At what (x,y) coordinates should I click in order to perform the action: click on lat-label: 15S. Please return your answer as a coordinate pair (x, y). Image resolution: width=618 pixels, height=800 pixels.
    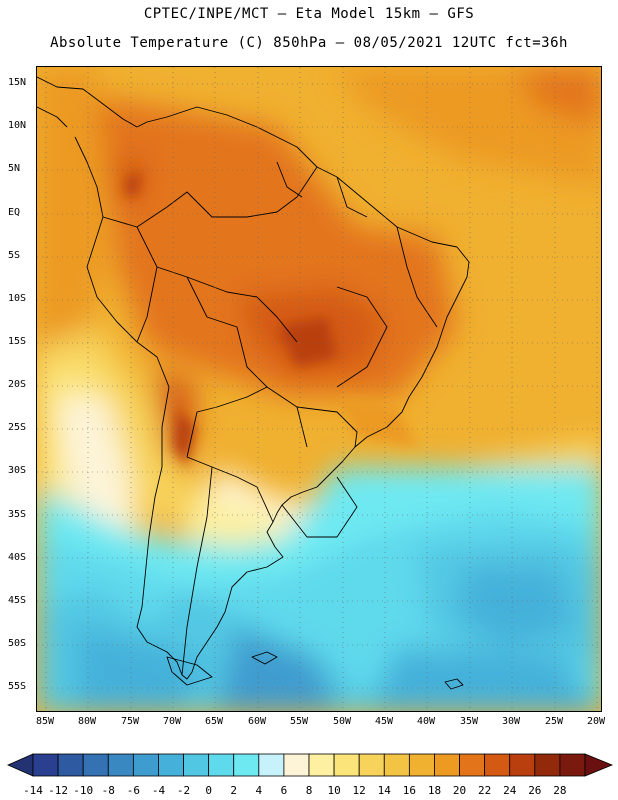
    Looking at the image, I should click on (17, 341).